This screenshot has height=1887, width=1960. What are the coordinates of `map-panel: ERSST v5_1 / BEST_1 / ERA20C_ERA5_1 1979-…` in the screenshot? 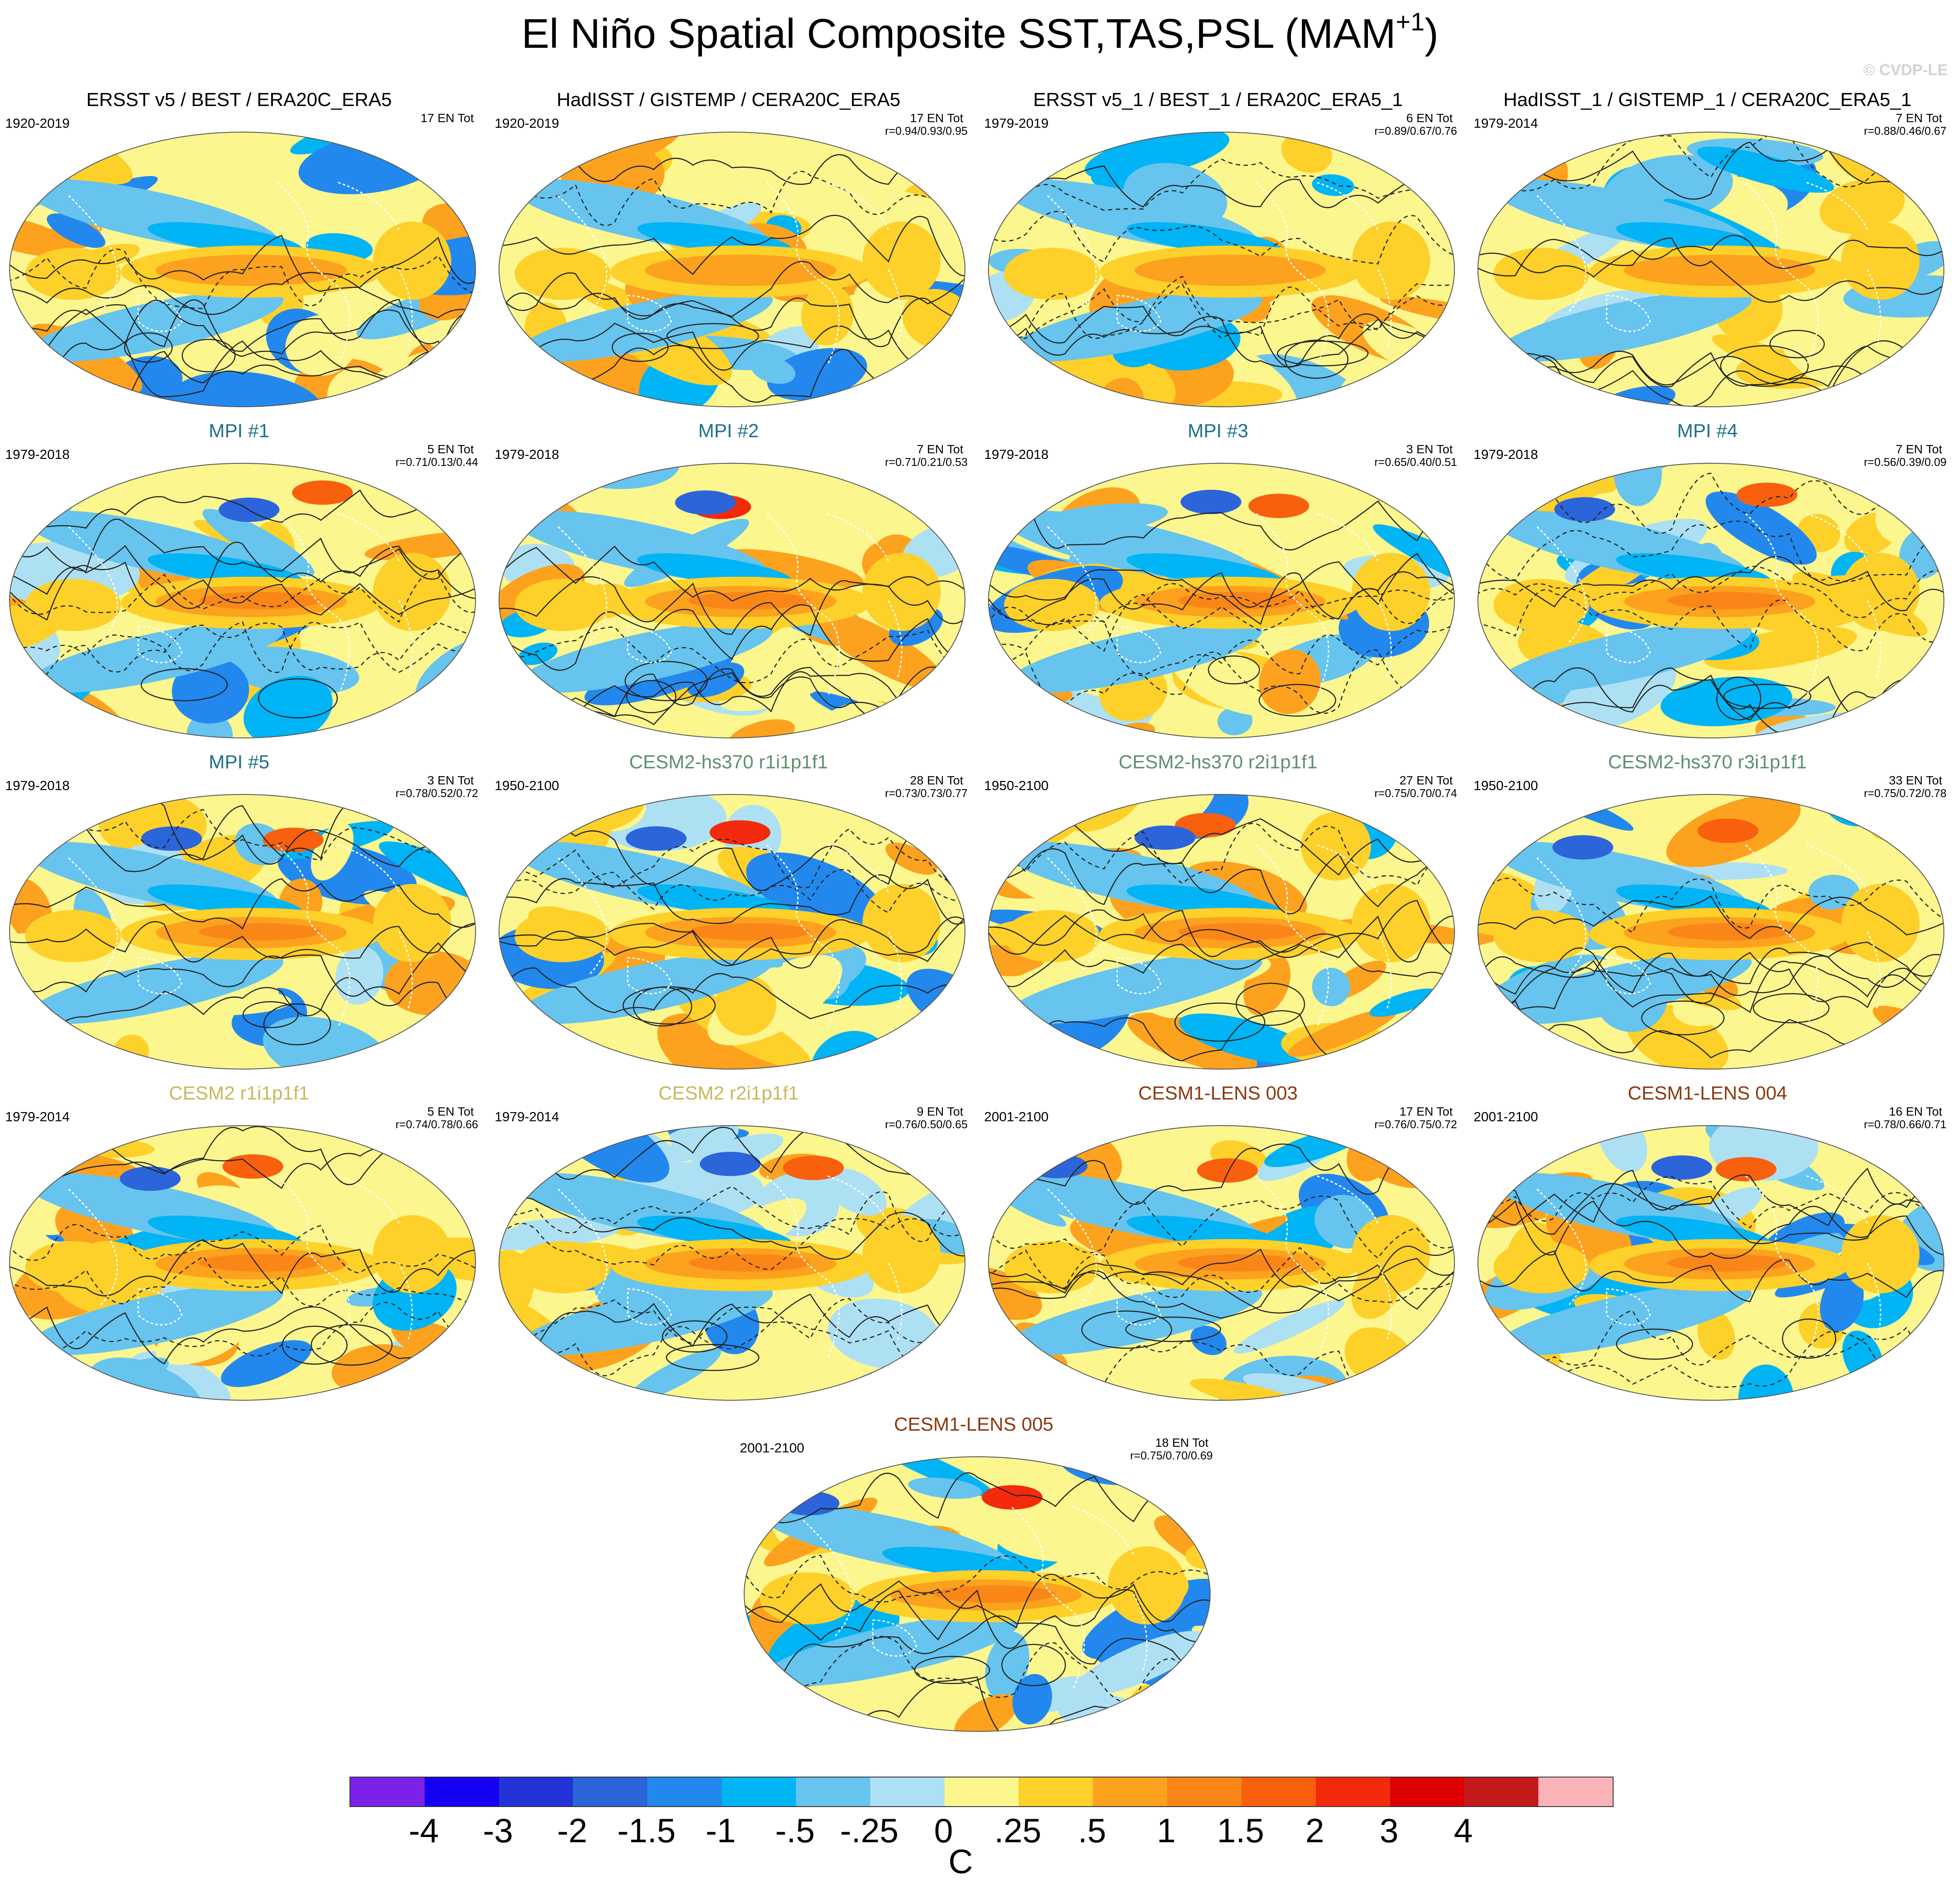 It's located at (1218, 248).